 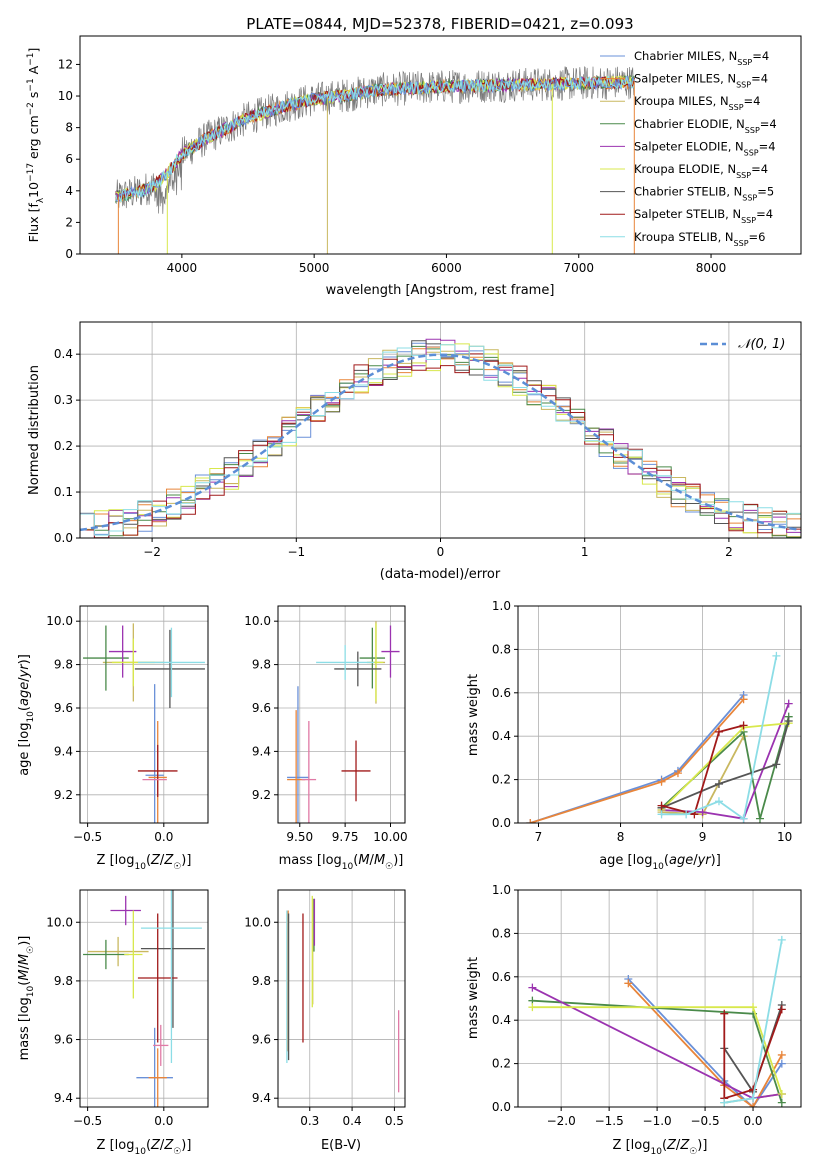 What do you see at coordinates (296, 552) in the screenshot?
I see `x-tick-label: −1` at bounding box center [296, 552].